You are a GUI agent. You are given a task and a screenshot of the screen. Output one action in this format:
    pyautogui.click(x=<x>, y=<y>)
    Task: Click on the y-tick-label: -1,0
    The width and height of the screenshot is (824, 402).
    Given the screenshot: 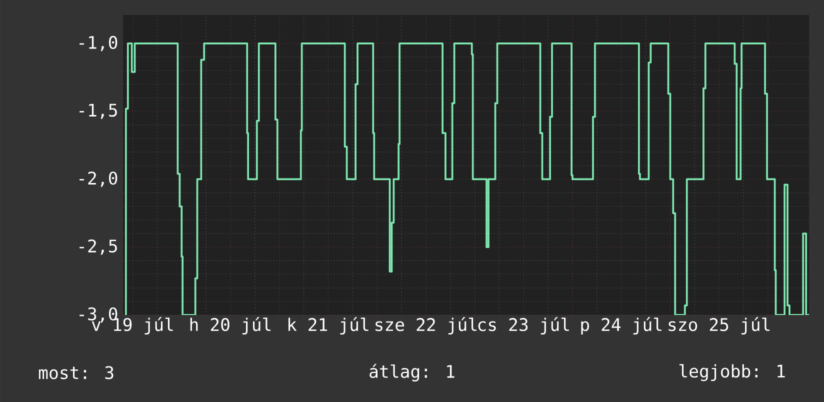 What is the action you would take?
    pyautogui.click(x=99, y=44)
    